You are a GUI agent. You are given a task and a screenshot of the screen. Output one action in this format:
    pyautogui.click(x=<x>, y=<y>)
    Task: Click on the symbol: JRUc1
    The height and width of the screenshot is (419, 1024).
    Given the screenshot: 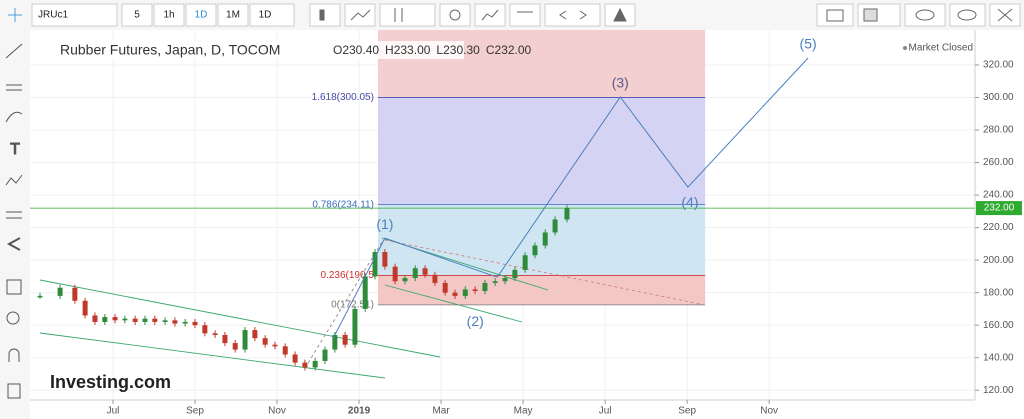 What is the action you would take?
    pyautogui.click(x=53, y=15)
    